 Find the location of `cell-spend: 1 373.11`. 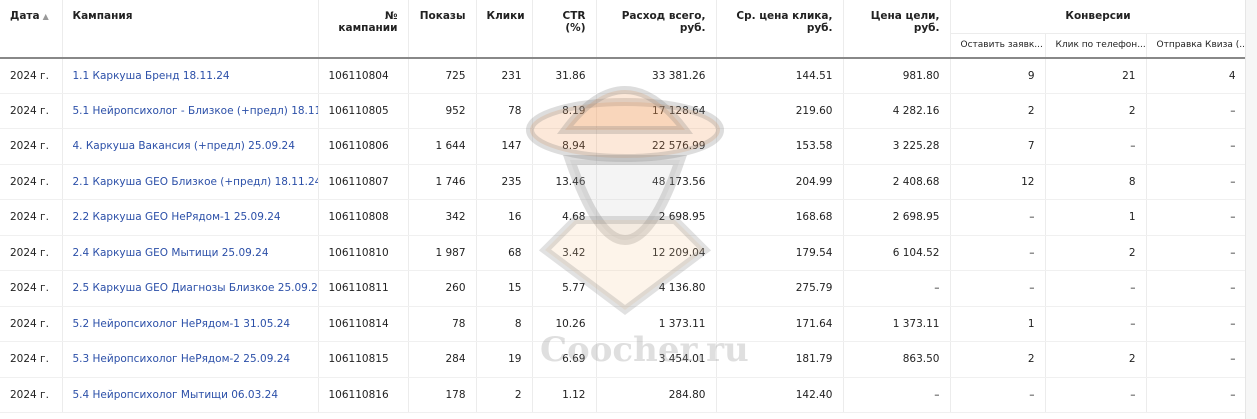

cell-spend: 1 373.11 is located at coordinates (656, 324).